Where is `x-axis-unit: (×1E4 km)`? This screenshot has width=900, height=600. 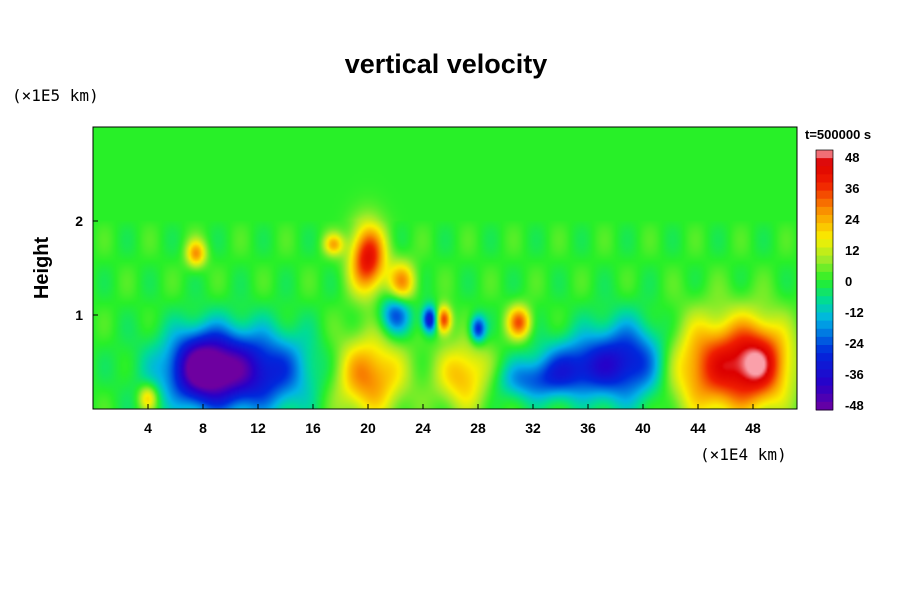
x-axis-unit: (×1E4 km) is located at coordinates (743, 454).